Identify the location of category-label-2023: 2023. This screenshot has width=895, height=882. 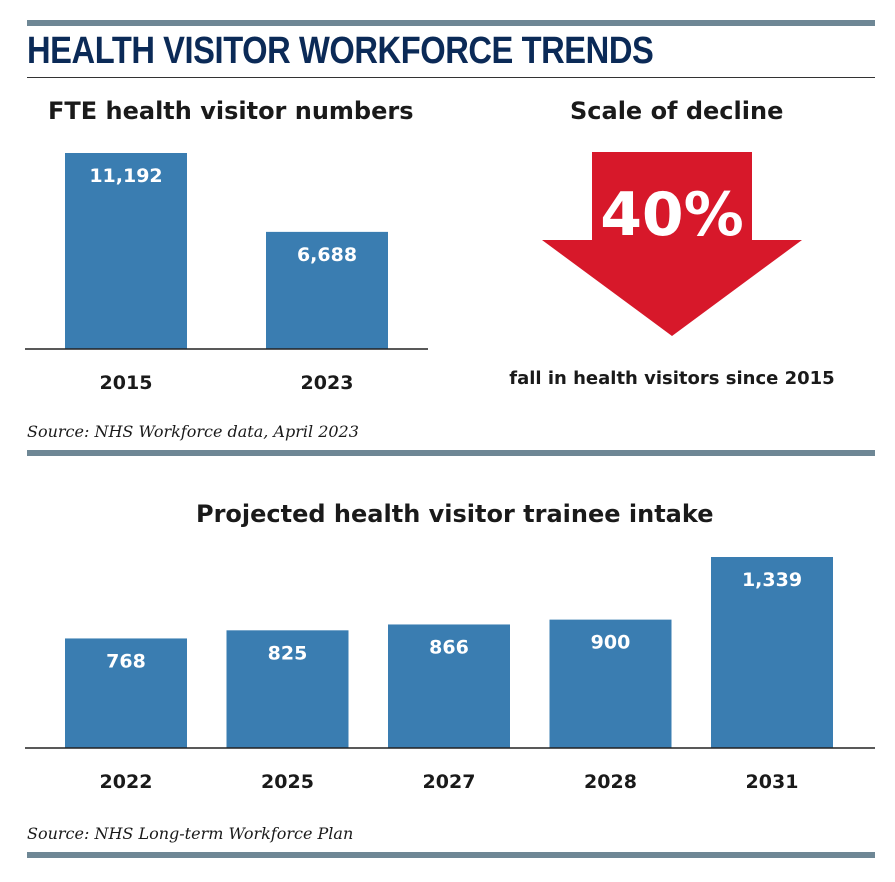
(327, 383).